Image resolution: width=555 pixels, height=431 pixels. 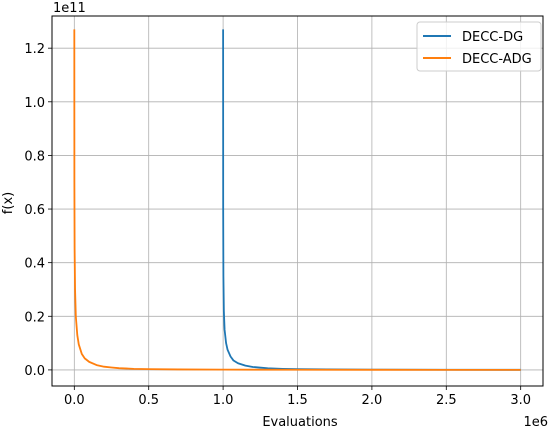 What do you see at coordinates (34, 317) in the screenshot?
I see `y-tick-label: 0.2` at bounding box center [34, 317].